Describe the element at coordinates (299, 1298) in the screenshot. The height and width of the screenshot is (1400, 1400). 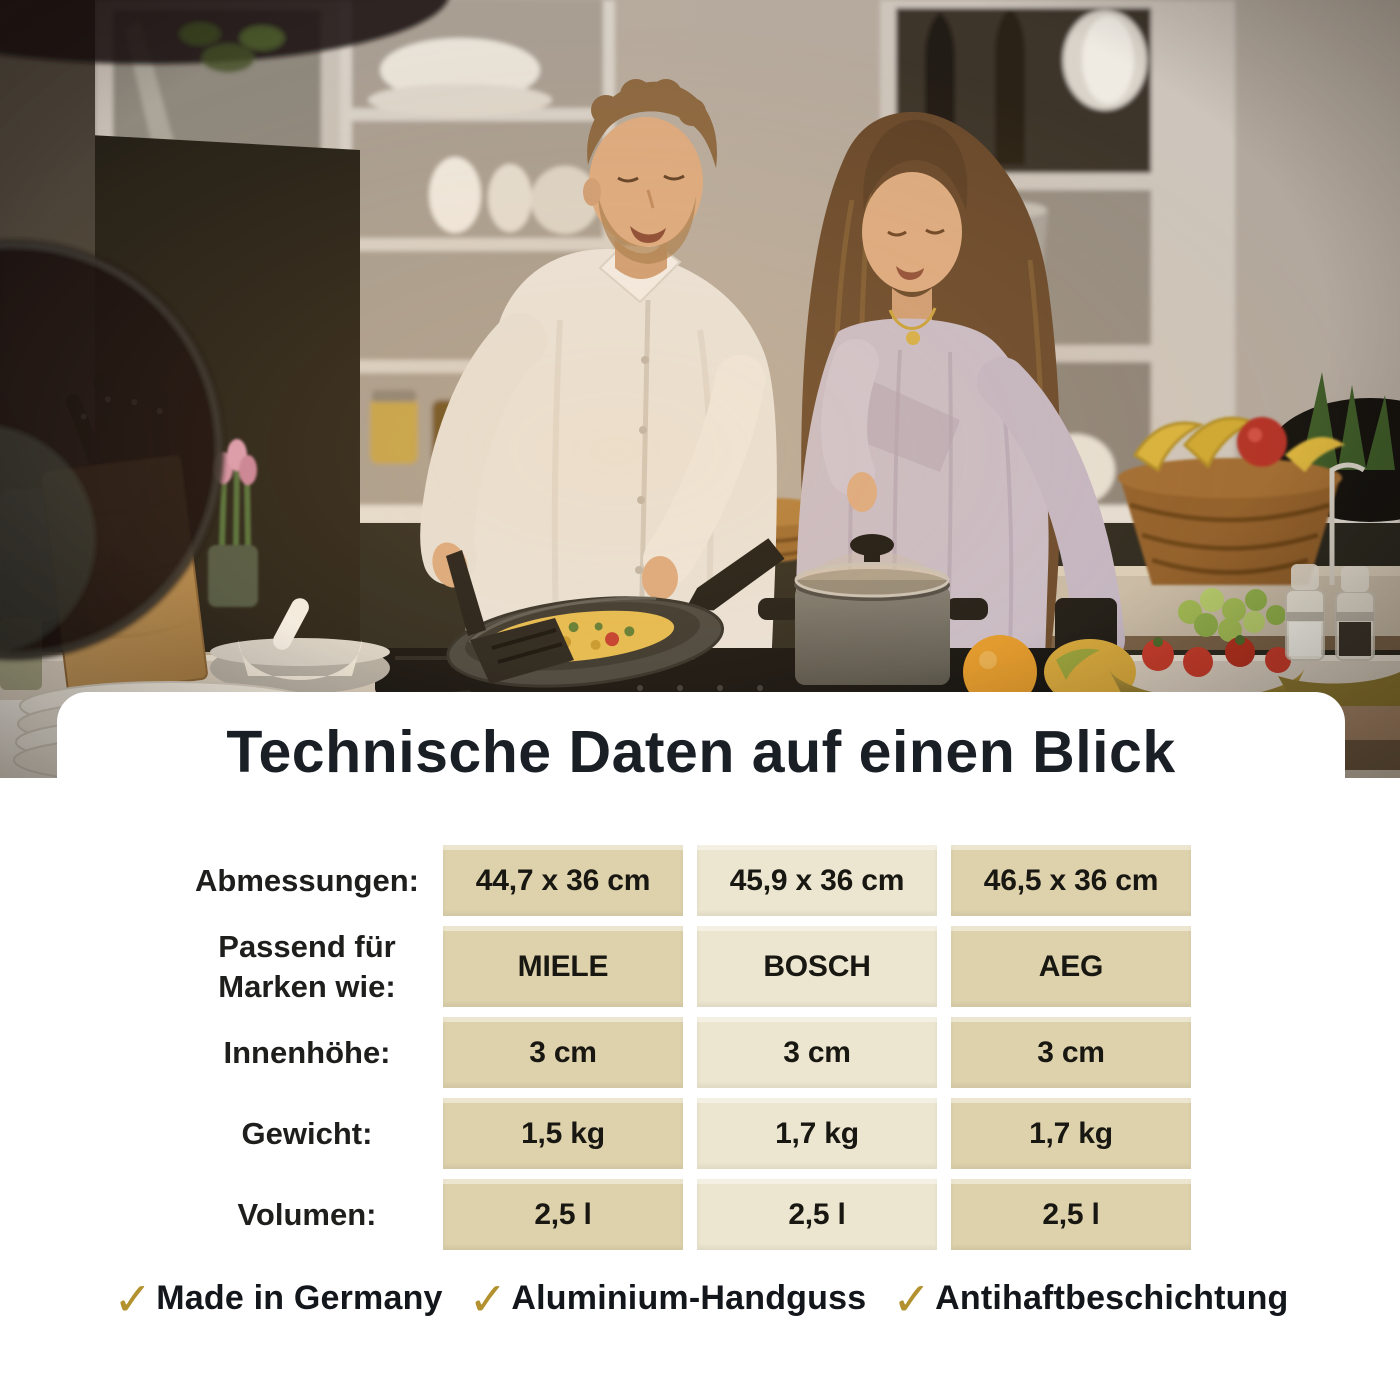
I see `feature-label: Made in Germany` at that location.